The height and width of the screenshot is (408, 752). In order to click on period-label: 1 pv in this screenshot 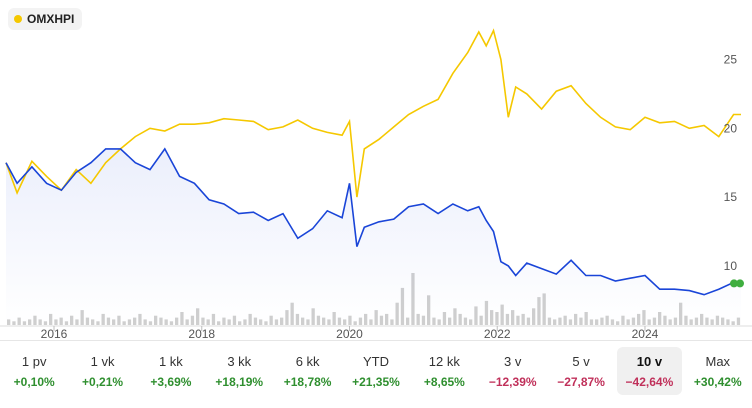, I will do `click(34, 361)`.